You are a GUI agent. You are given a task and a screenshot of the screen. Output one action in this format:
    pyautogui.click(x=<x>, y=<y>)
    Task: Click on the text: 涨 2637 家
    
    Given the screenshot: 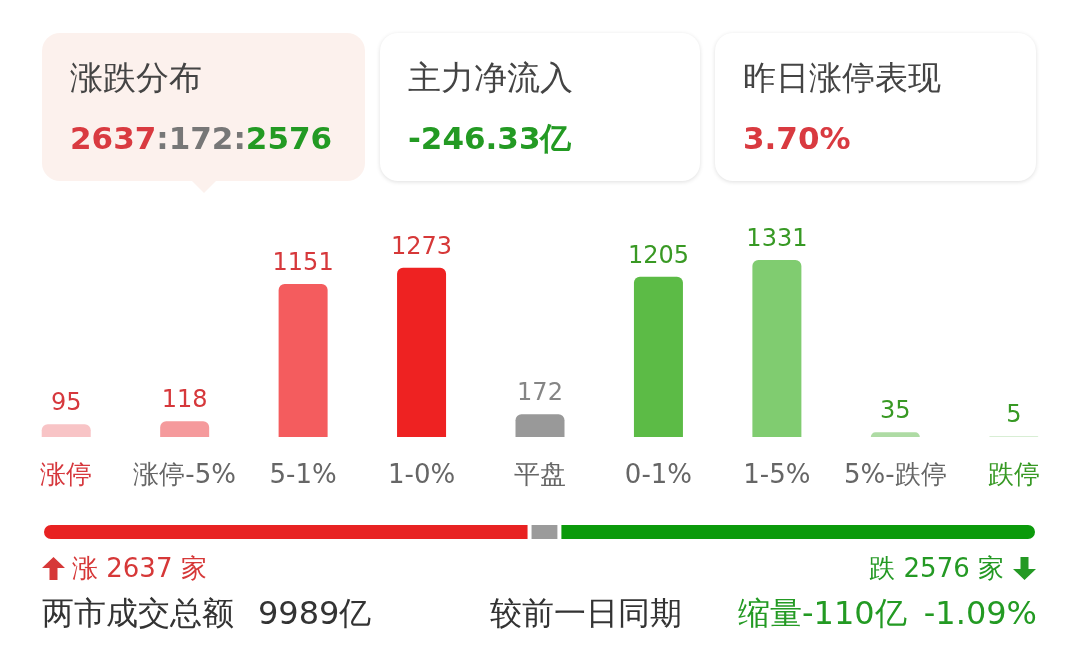 What is the action you would take?
    pyautogui.click(x=139, y=568)
    